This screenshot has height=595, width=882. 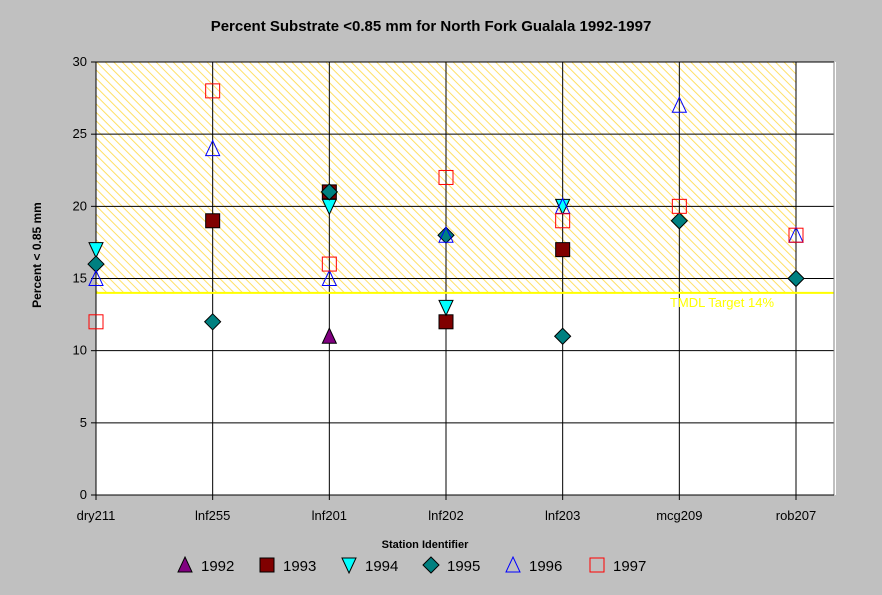 I want to click on x-tick-label: mcg209, so click(x=679, y=515).